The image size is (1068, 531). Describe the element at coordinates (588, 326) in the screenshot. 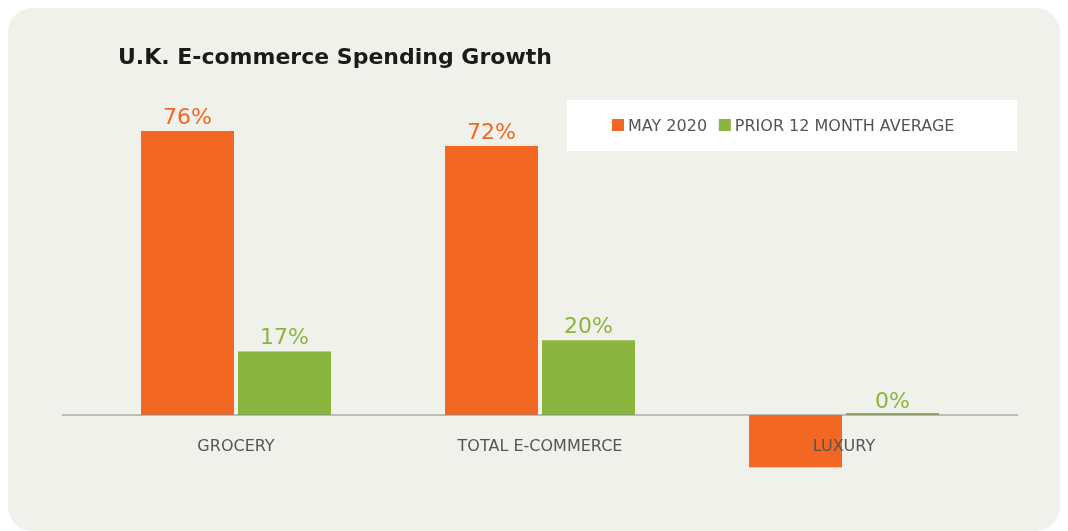

I see `data-label: 20%` at that location.